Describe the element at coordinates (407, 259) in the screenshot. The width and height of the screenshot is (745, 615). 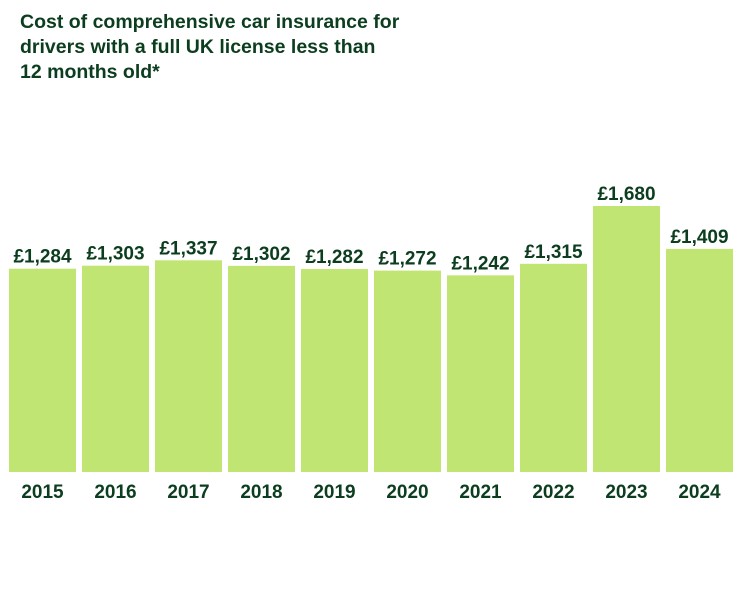
I see `value-label-2020: £1,272` at that location.